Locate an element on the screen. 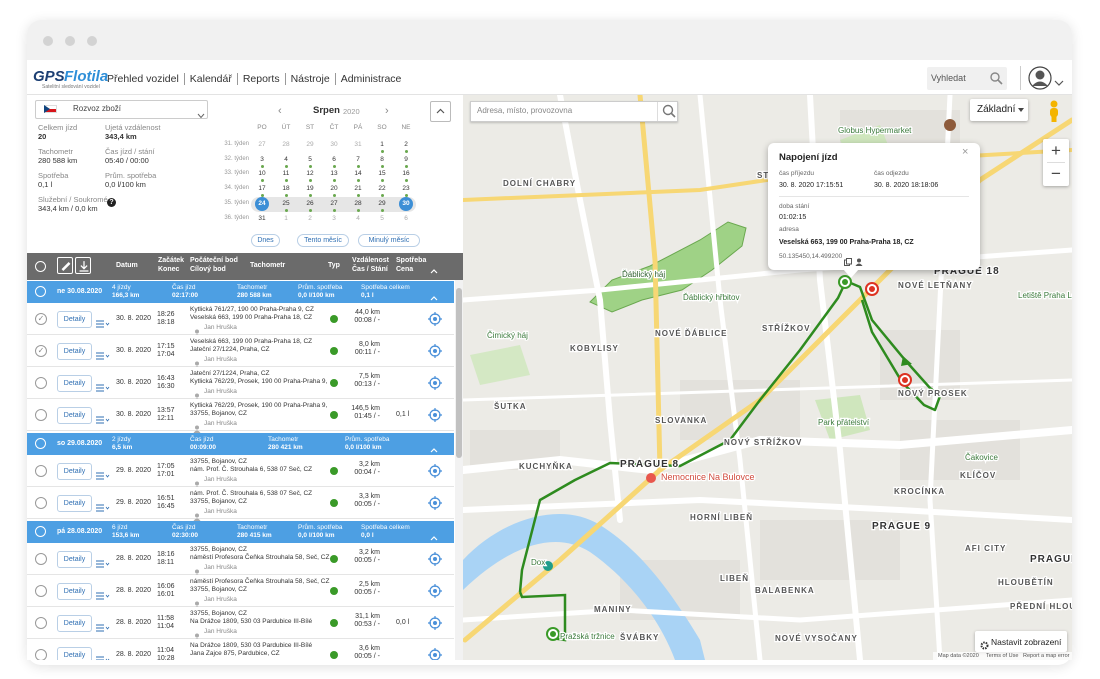  cal-day: 7 is located at coordinates (358, 159).